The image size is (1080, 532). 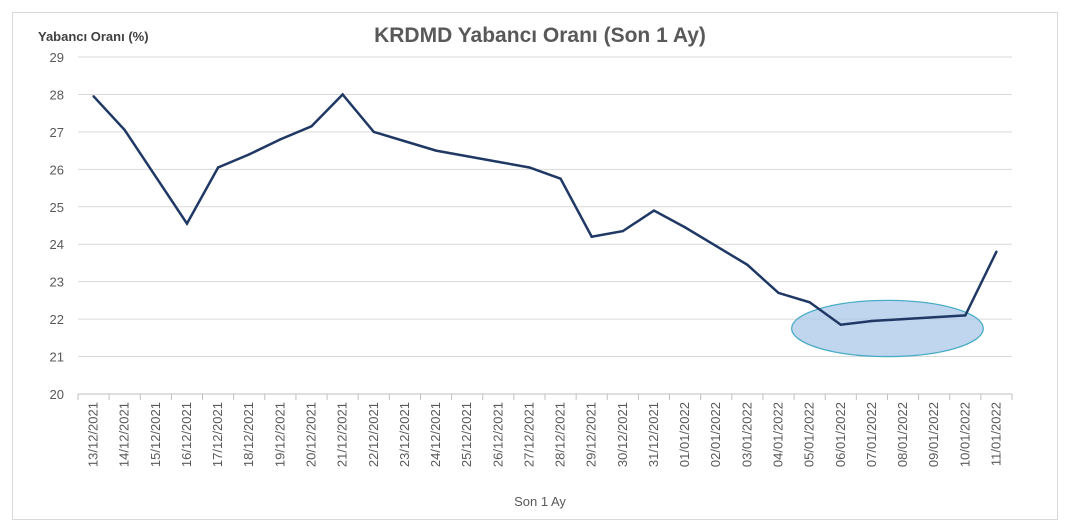 What do you see at coordinates (591, 434) in the screenshot?
I see `x-tick-label: 29/12/2021` at bounding box center [591, 434].